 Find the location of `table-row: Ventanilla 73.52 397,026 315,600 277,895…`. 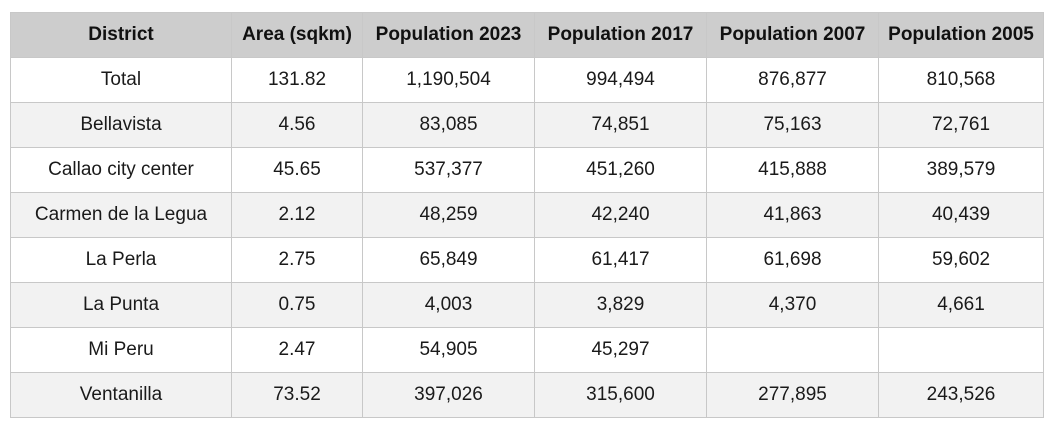

table-row: Ventanilla 73.52 397,026 315,600 277,895… is located at coordinates (527, 395).